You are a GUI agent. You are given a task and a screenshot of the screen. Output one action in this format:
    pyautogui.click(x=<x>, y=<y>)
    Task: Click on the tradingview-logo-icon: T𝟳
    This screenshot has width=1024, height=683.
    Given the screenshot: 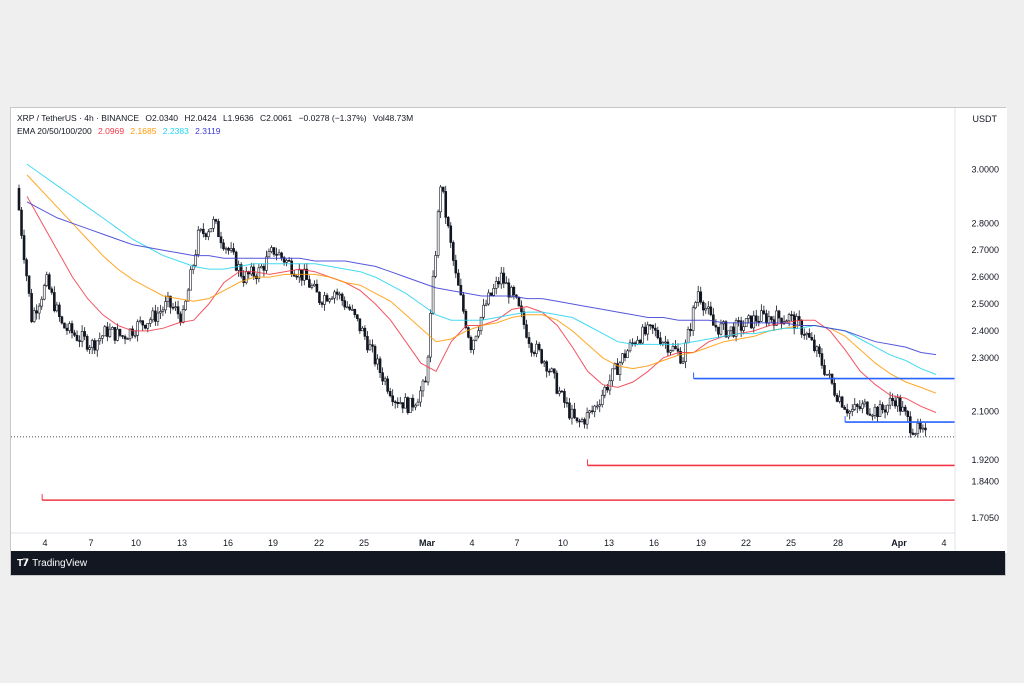 What is the action you would take?
    pyautogui.click(x=23, y=563)
    